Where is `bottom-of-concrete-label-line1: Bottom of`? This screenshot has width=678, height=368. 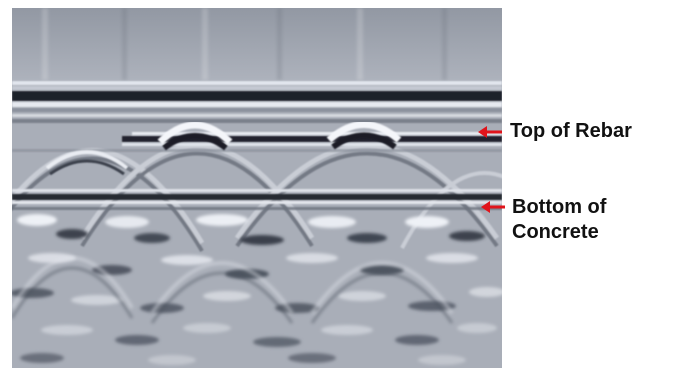 bottom-of-concrete-label-line1: Bottom of is located at coordinates (559, 207).